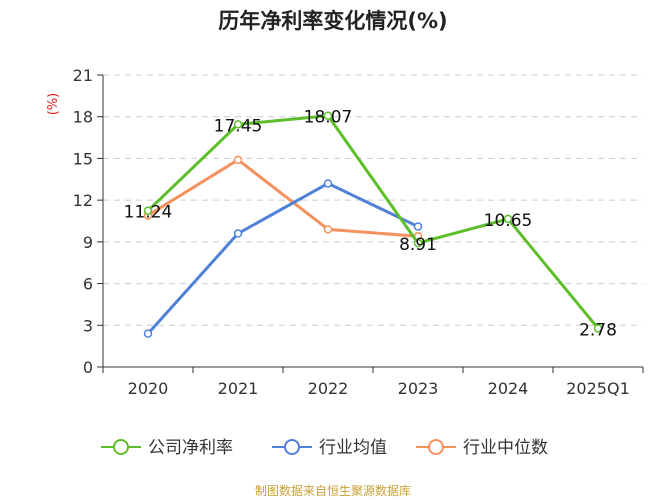  Describe the element at coordinates (148, 388) in the screenshot. I see `x-tick-label: 2020` at that location.